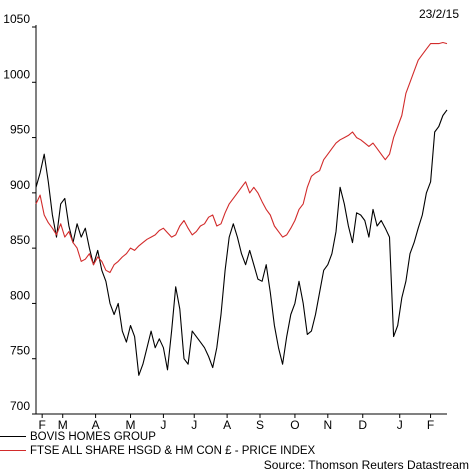 Image resolution: width=475 pixels, height=476 pixels. Describe the element at coordinates (327, 425) in the screenshot. I see `x-tick-label: N` at that location.